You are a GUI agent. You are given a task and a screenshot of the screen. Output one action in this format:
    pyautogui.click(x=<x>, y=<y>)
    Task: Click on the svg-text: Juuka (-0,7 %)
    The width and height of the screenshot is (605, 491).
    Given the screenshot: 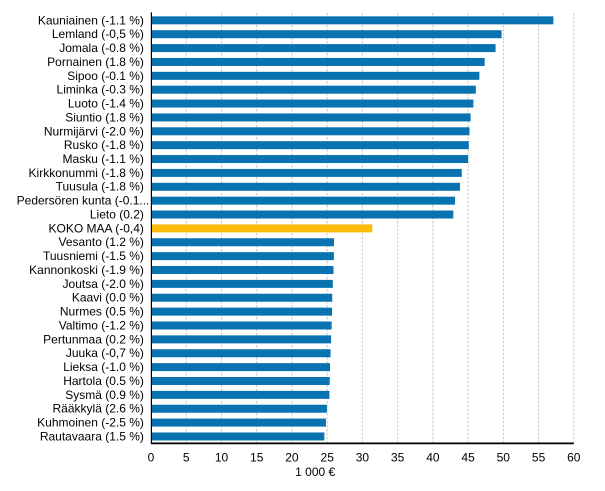 What is the action you would take?
    pyautogui.click(x=105, y=353)
    